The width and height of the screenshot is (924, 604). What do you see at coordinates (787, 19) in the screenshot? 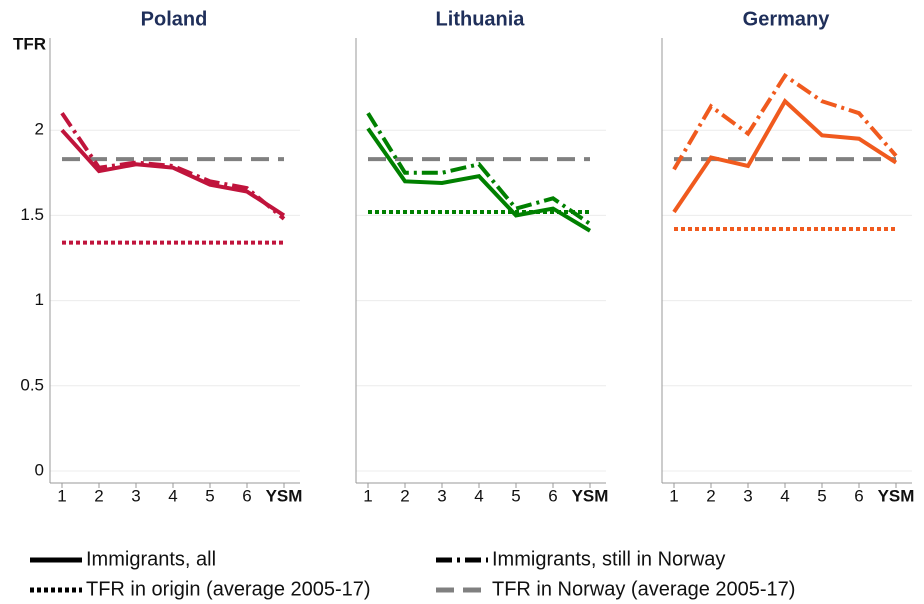
I see `panel-title: Germany` at bounding box center [787, 19].